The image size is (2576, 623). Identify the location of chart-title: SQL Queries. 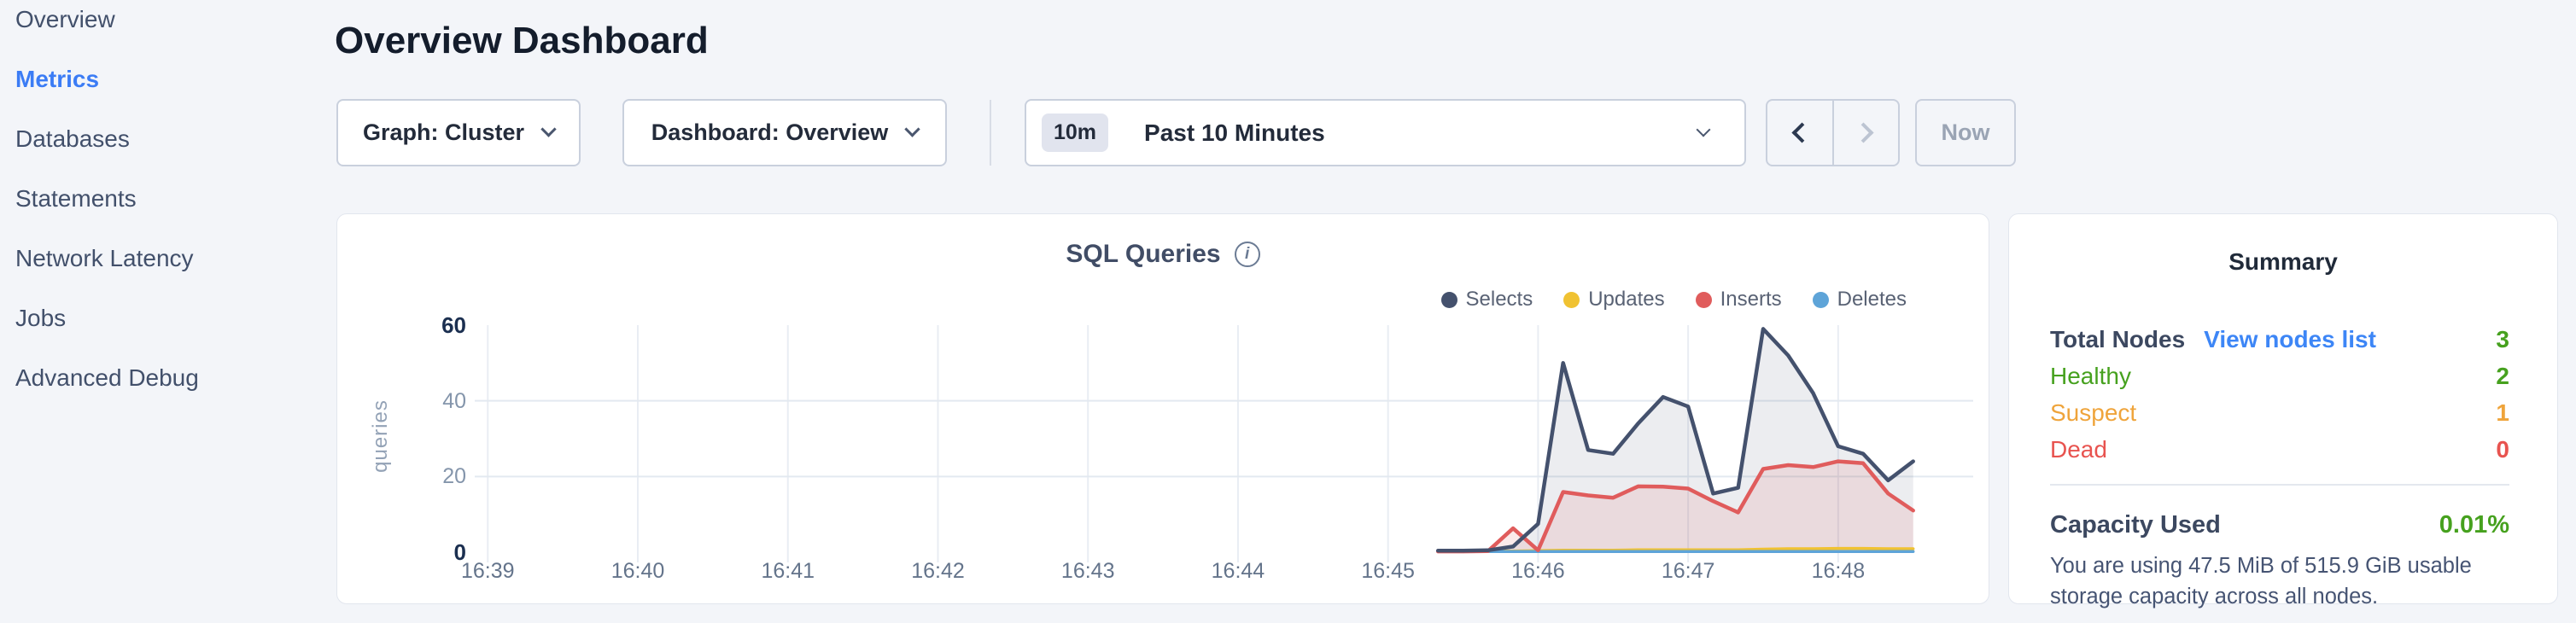
(1143, 254).